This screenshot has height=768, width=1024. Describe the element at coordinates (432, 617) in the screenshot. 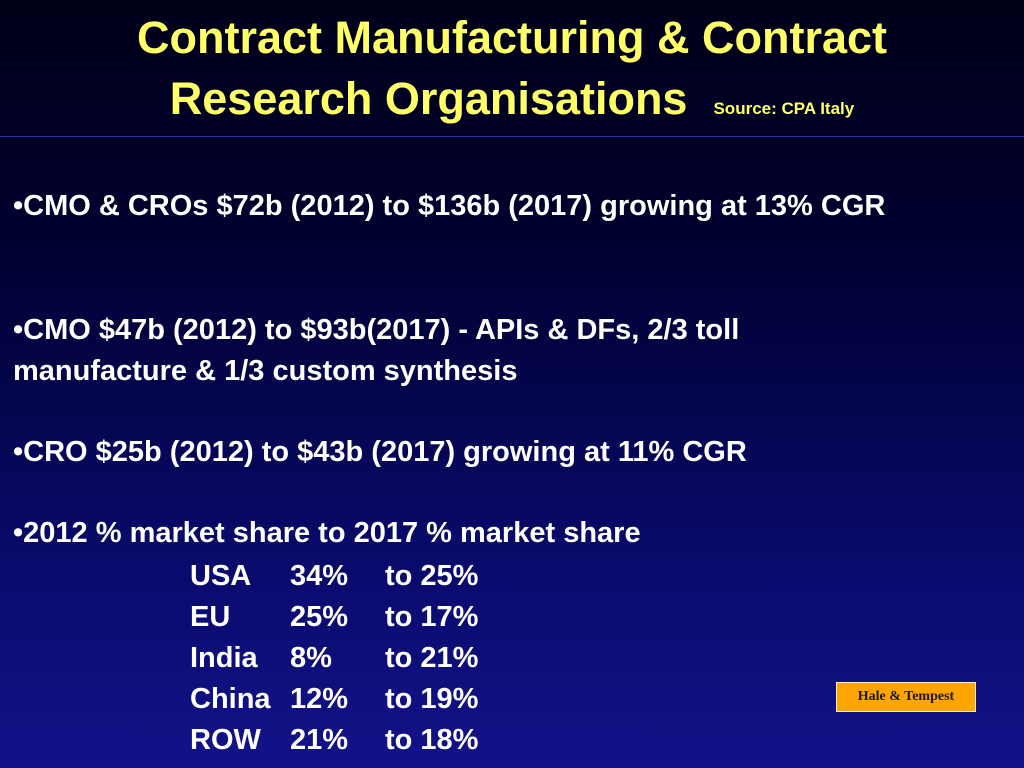

I see `share-to: to 17%` at that location.